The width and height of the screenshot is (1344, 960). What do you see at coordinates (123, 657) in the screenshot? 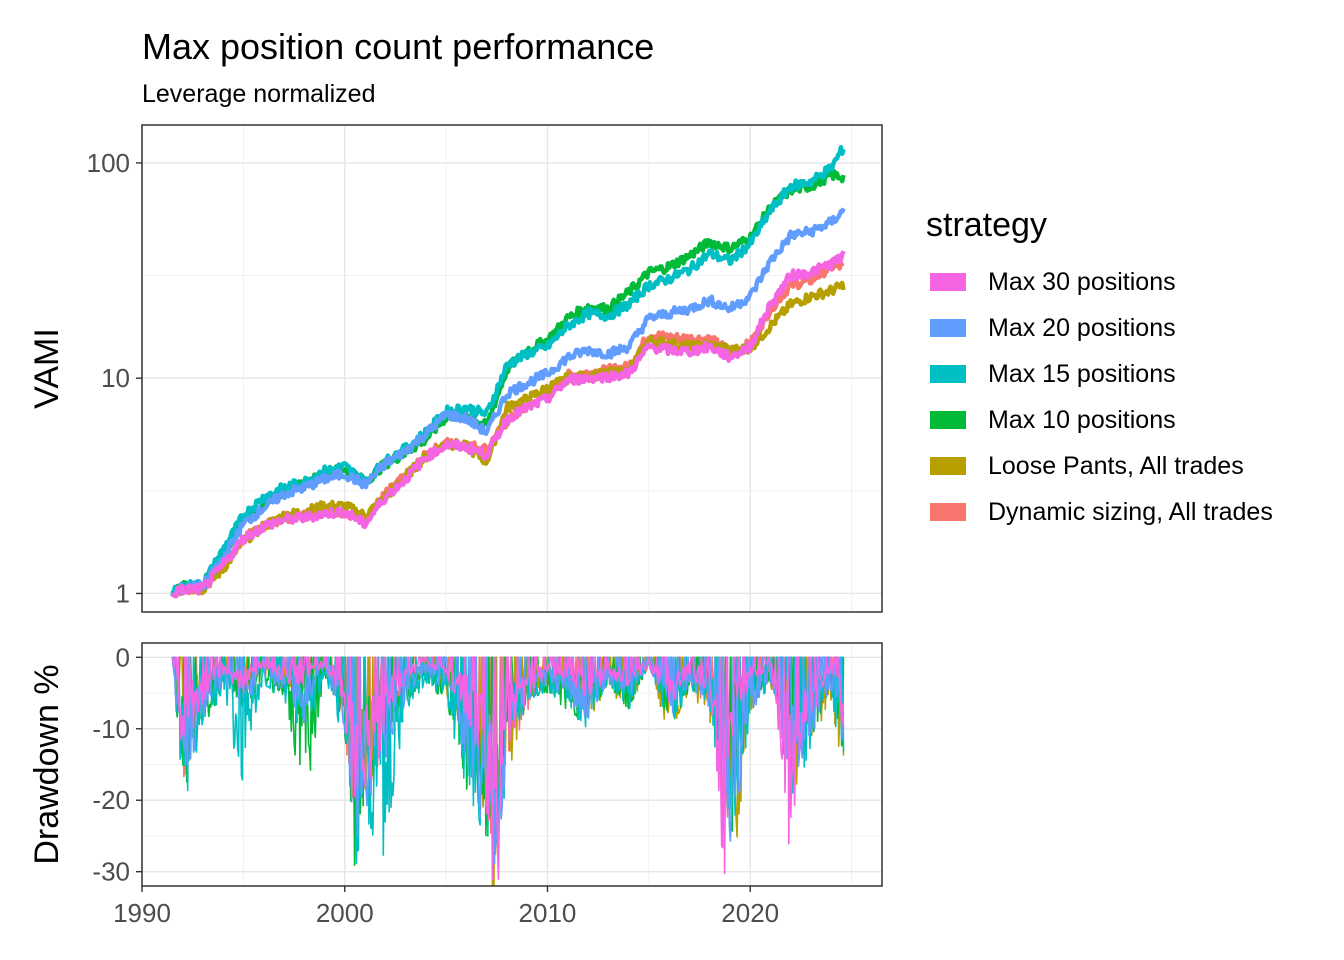
I see `drawdown-y-tick-label: 0` at bounding box center [123, 657].